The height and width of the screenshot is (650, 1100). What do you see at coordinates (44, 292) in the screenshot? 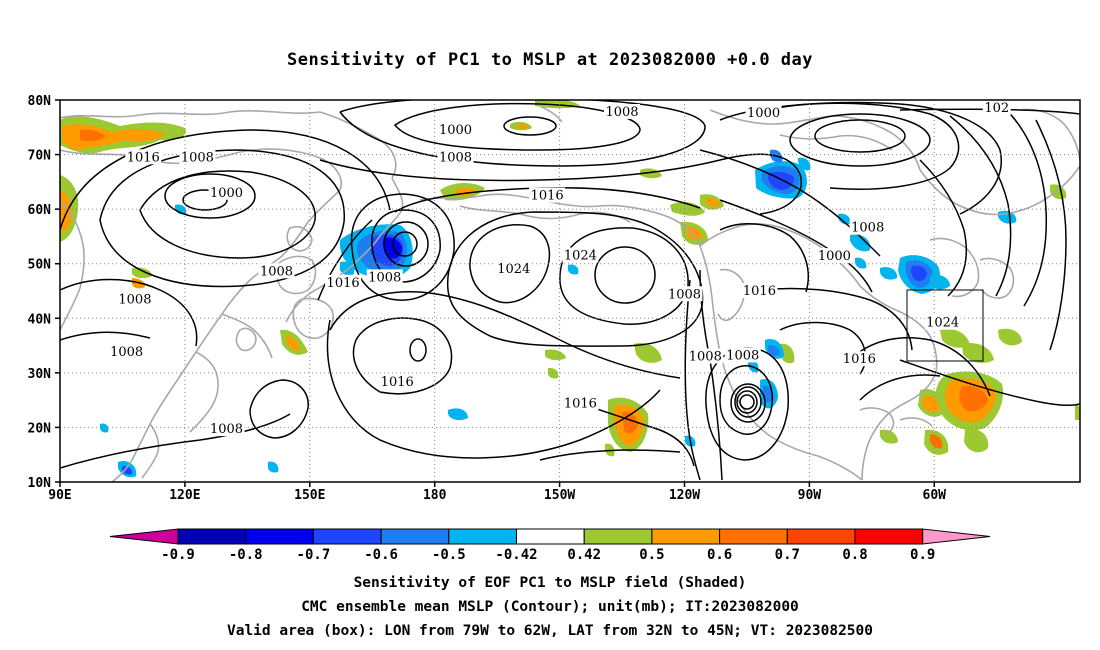
I see `latitude-axis-labels: 80N 70N 60N 50N 40N 30N 20N 10N` at bounding box center [44, 292].